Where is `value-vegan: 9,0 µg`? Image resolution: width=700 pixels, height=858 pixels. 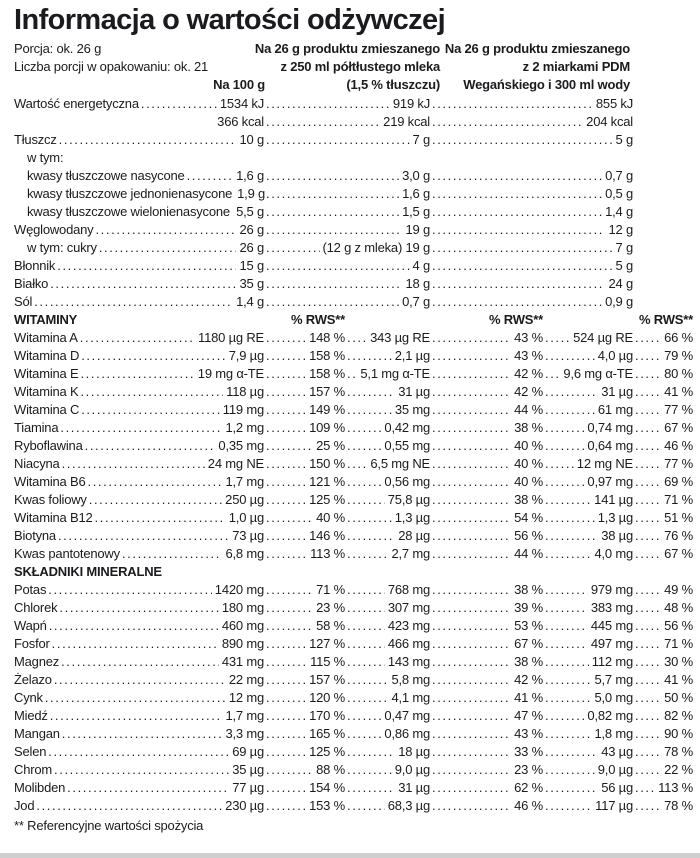 value-vegan: 9,0 µg is located at coordinates (615, 769).